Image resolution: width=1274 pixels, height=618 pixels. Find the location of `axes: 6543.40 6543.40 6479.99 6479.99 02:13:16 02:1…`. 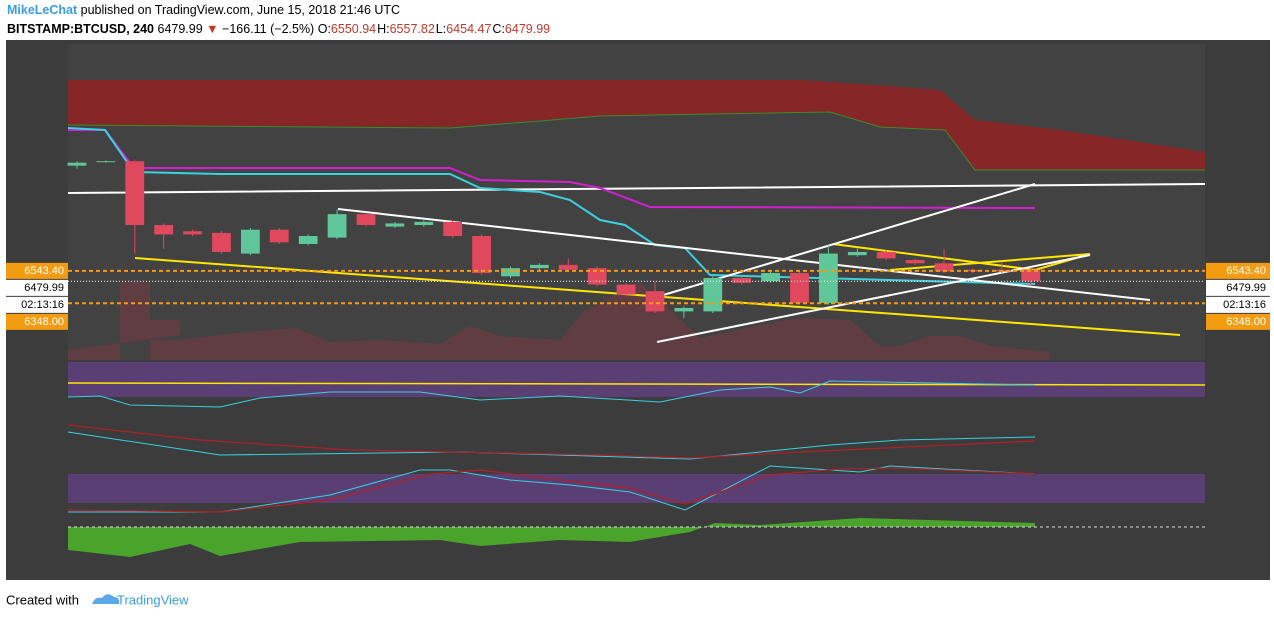

axes: 6543.40 6543.40 6479.99 6479.99 02:13:16 02:1… is located at coordinates (638, 296).